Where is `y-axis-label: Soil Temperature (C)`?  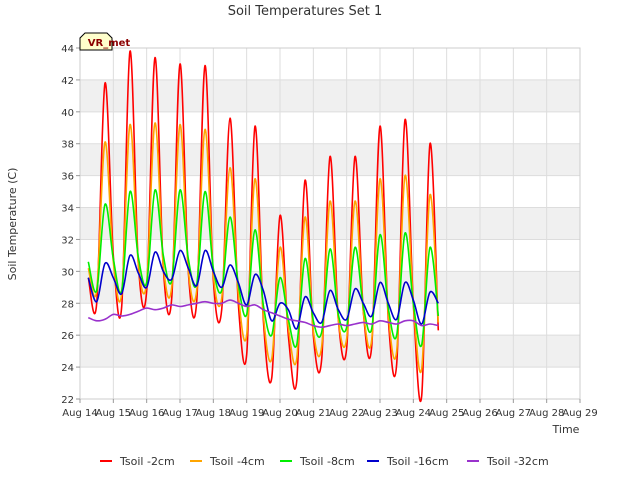 y-axis-label: Soil Temperature (C) is located at coordinates (12, 224).